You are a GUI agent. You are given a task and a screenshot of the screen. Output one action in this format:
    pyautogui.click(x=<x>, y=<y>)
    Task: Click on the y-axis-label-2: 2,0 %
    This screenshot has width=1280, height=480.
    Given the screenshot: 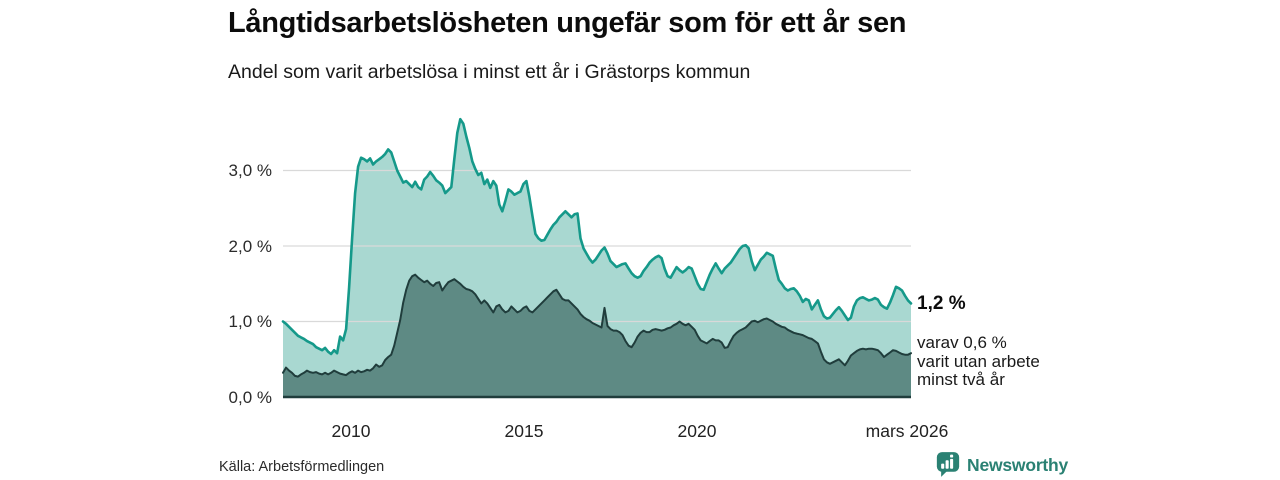 What is the action you would take?
    pyautogui.click(x=250, y=246)
    